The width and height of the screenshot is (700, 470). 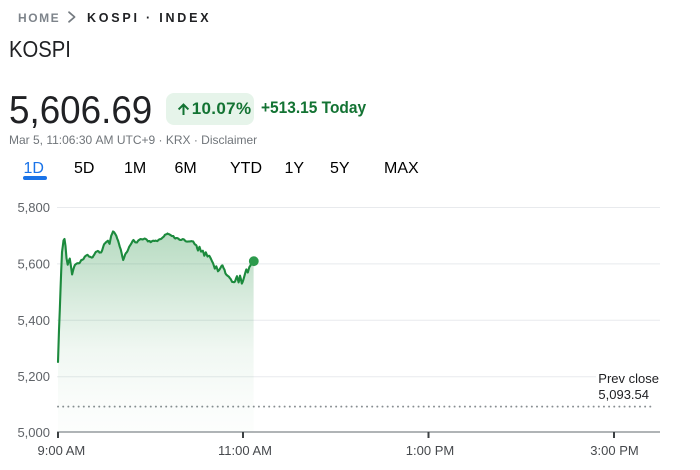 What do you see at coordinates (33, 432) in the screenshot?
I see `svg-text: 5,000` at bounding box center [33, 432].